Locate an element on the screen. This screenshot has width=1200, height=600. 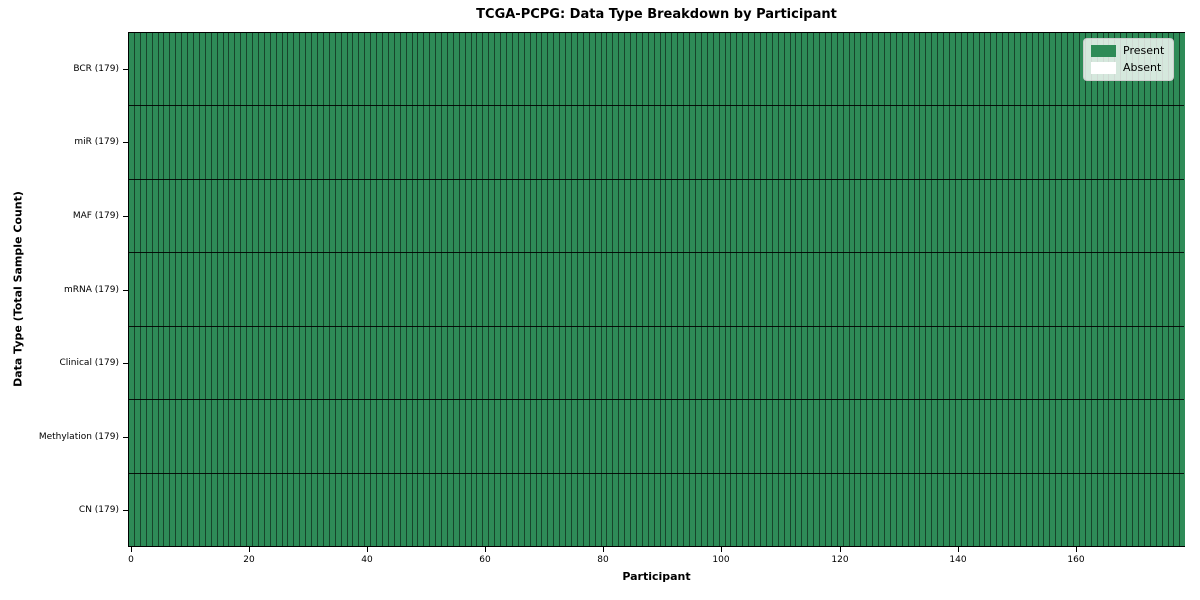
y-tick-label: miR (179) is located at coordinates (96, 142).